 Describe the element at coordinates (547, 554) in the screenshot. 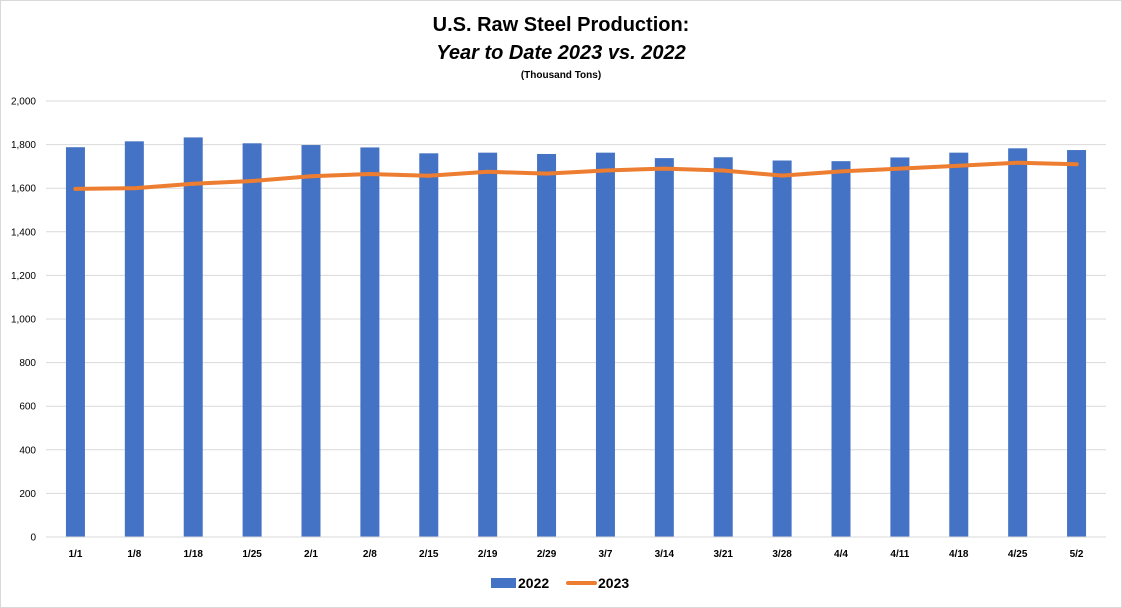

I see `x-tick-label: 2/29` at that location.